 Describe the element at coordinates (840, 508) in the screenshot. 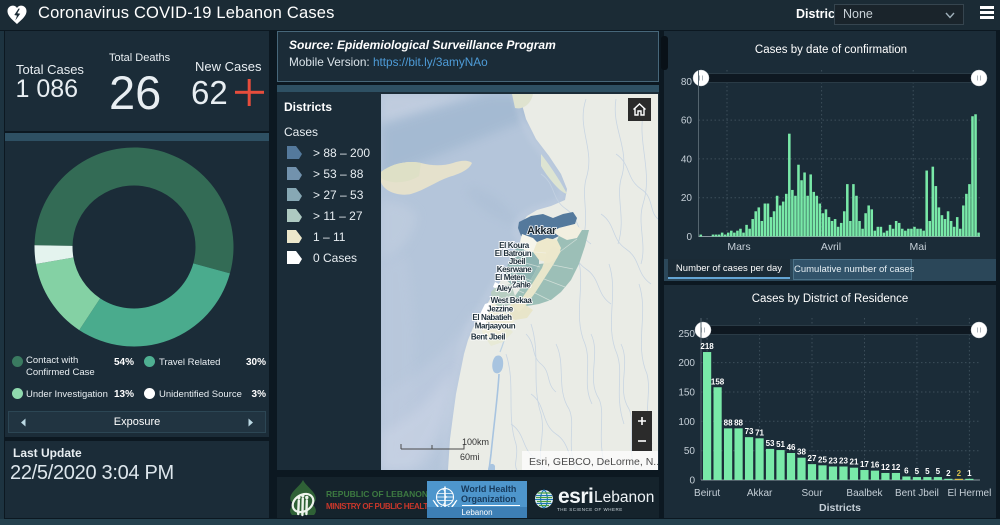

I see `svg-text: Districts` at that location.